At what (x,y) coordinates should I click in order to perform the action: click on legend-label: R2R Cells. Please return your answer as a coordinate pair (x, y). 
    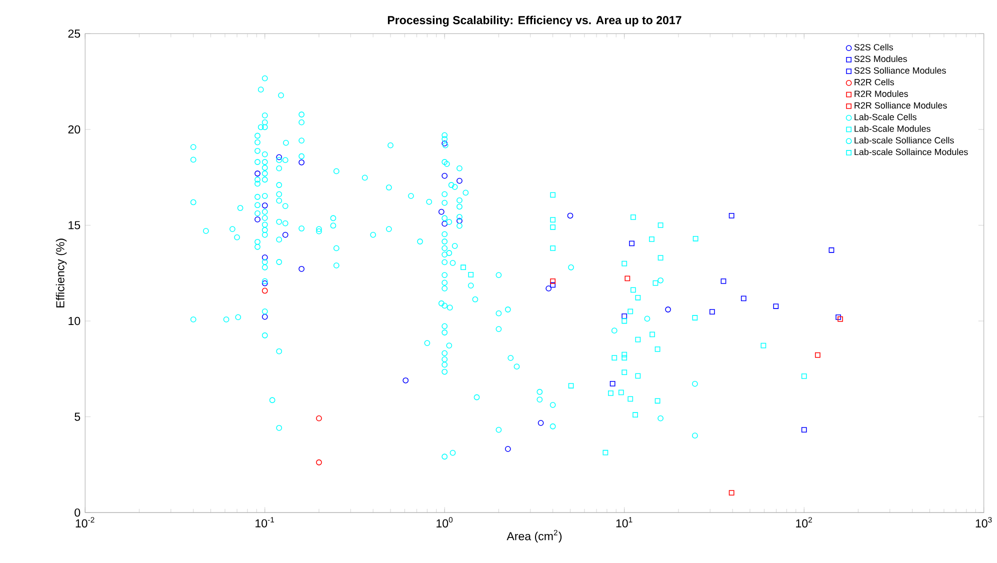
    Looking at the image, I should click on (874, 82).